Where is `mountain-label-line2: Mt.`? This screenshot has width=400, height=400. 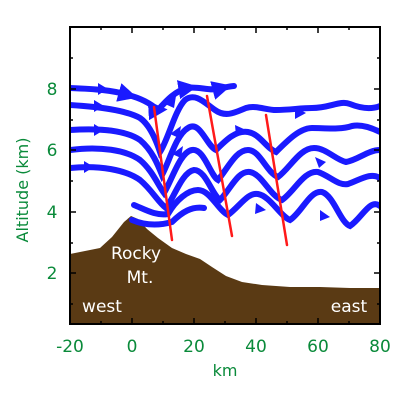 mountain-label-line2: Mt. is located at coordinates (140, 278).